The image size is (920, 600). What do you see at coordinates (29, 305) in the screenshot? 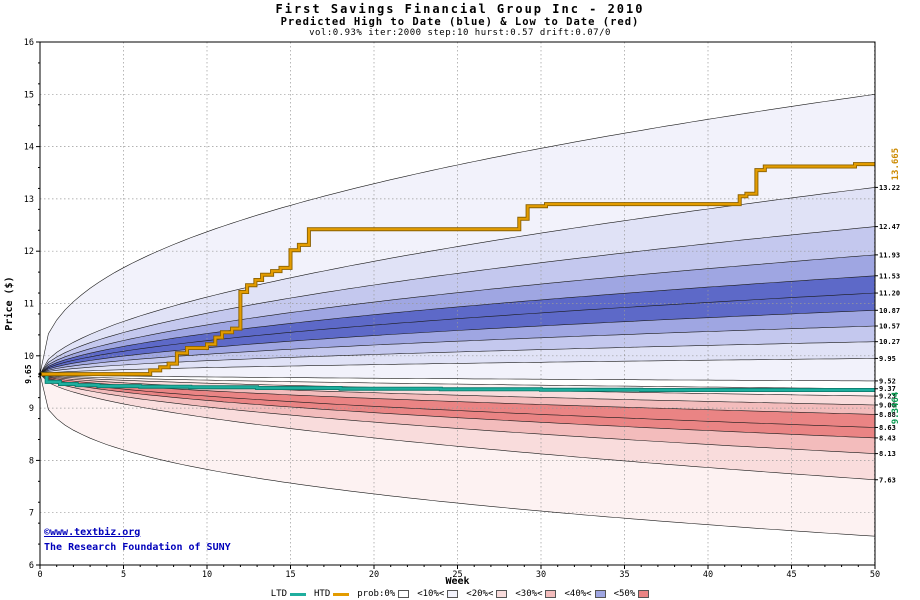
I see `svg-text: 11` at bounding box center [29, 305].